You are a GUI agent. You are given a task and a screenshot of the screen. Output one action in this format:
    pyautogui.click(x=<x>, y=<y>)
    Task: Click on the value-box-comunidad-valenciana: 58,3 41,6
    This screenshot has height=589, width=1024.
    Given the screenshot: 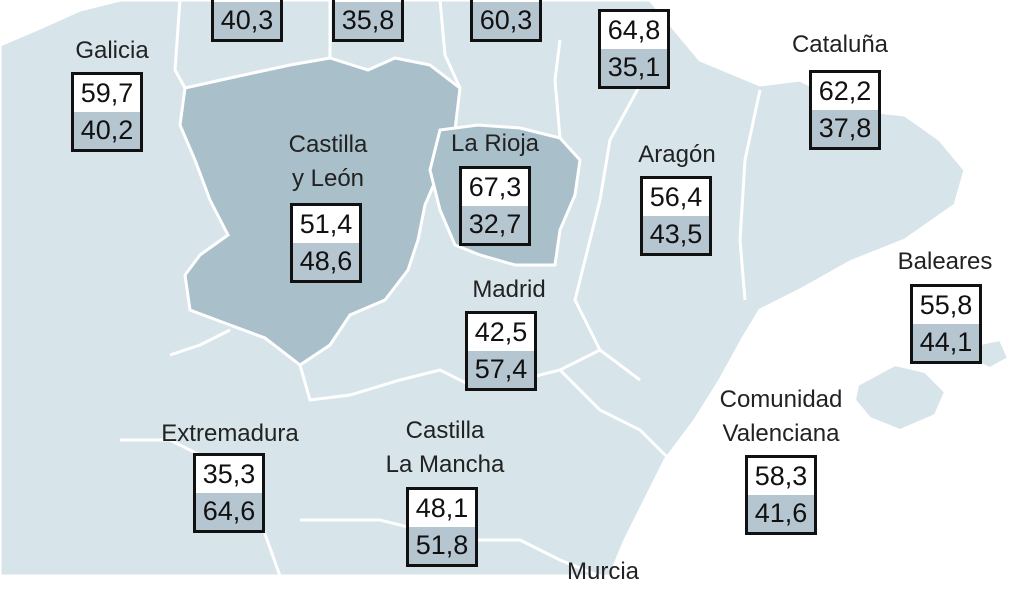 What is the action you would take?
    pyautogui.click(x=781, y=495)
    